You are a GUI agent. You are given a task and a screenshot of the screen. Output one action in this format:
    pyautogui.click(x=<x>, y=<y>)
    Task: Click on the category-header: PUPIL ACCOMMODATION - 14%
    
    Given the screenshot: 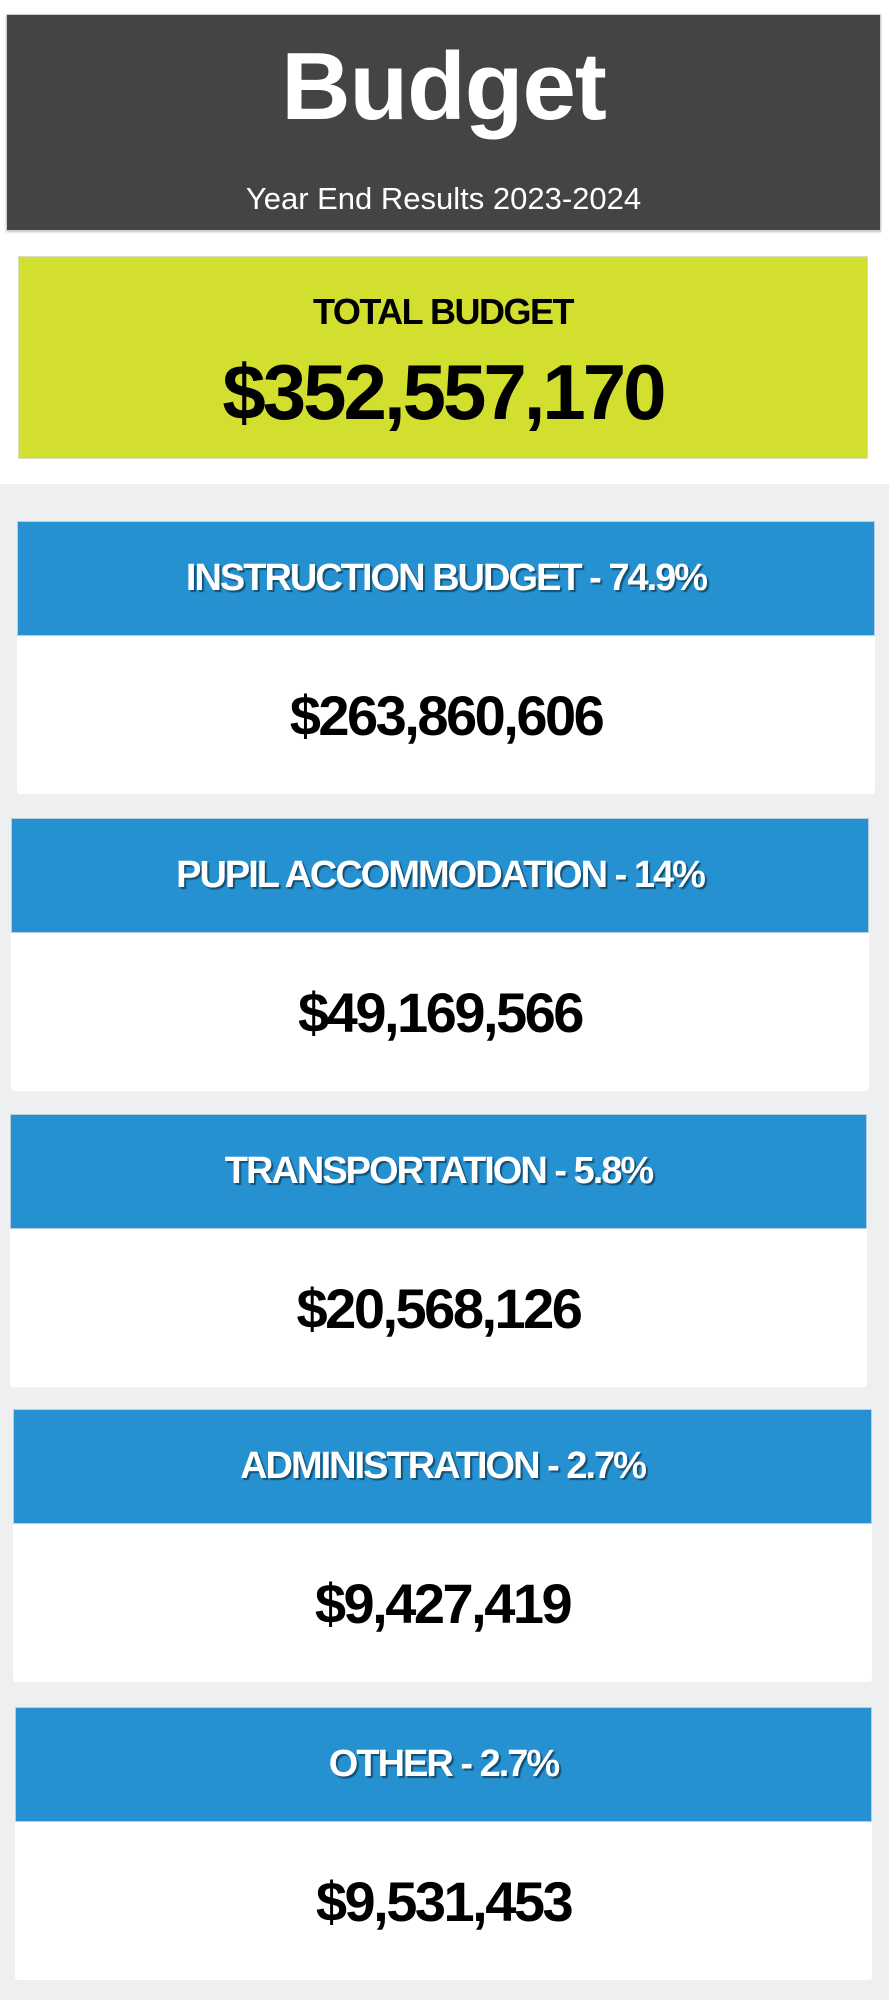 What is the action you would take?
    pyautogui.click(x=440, y=875)
    